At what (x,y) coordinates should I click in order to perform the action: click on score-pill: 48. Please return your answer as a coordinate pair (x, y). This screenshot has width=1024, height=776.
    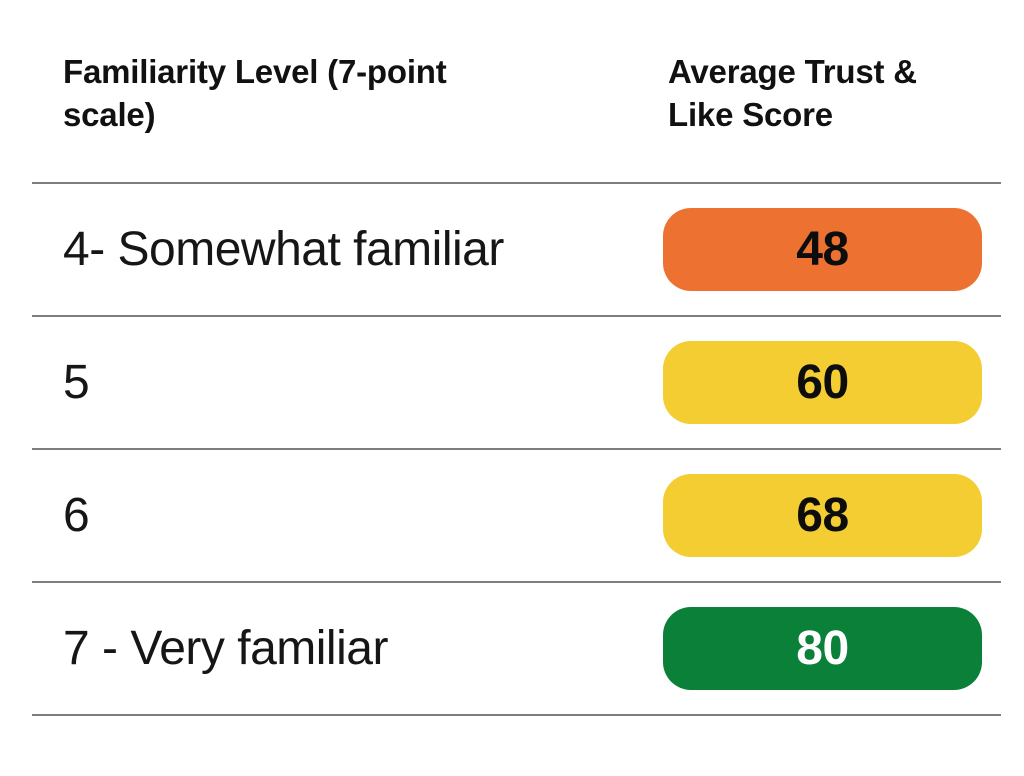
    Looking at the image, I should click on (822, 249).